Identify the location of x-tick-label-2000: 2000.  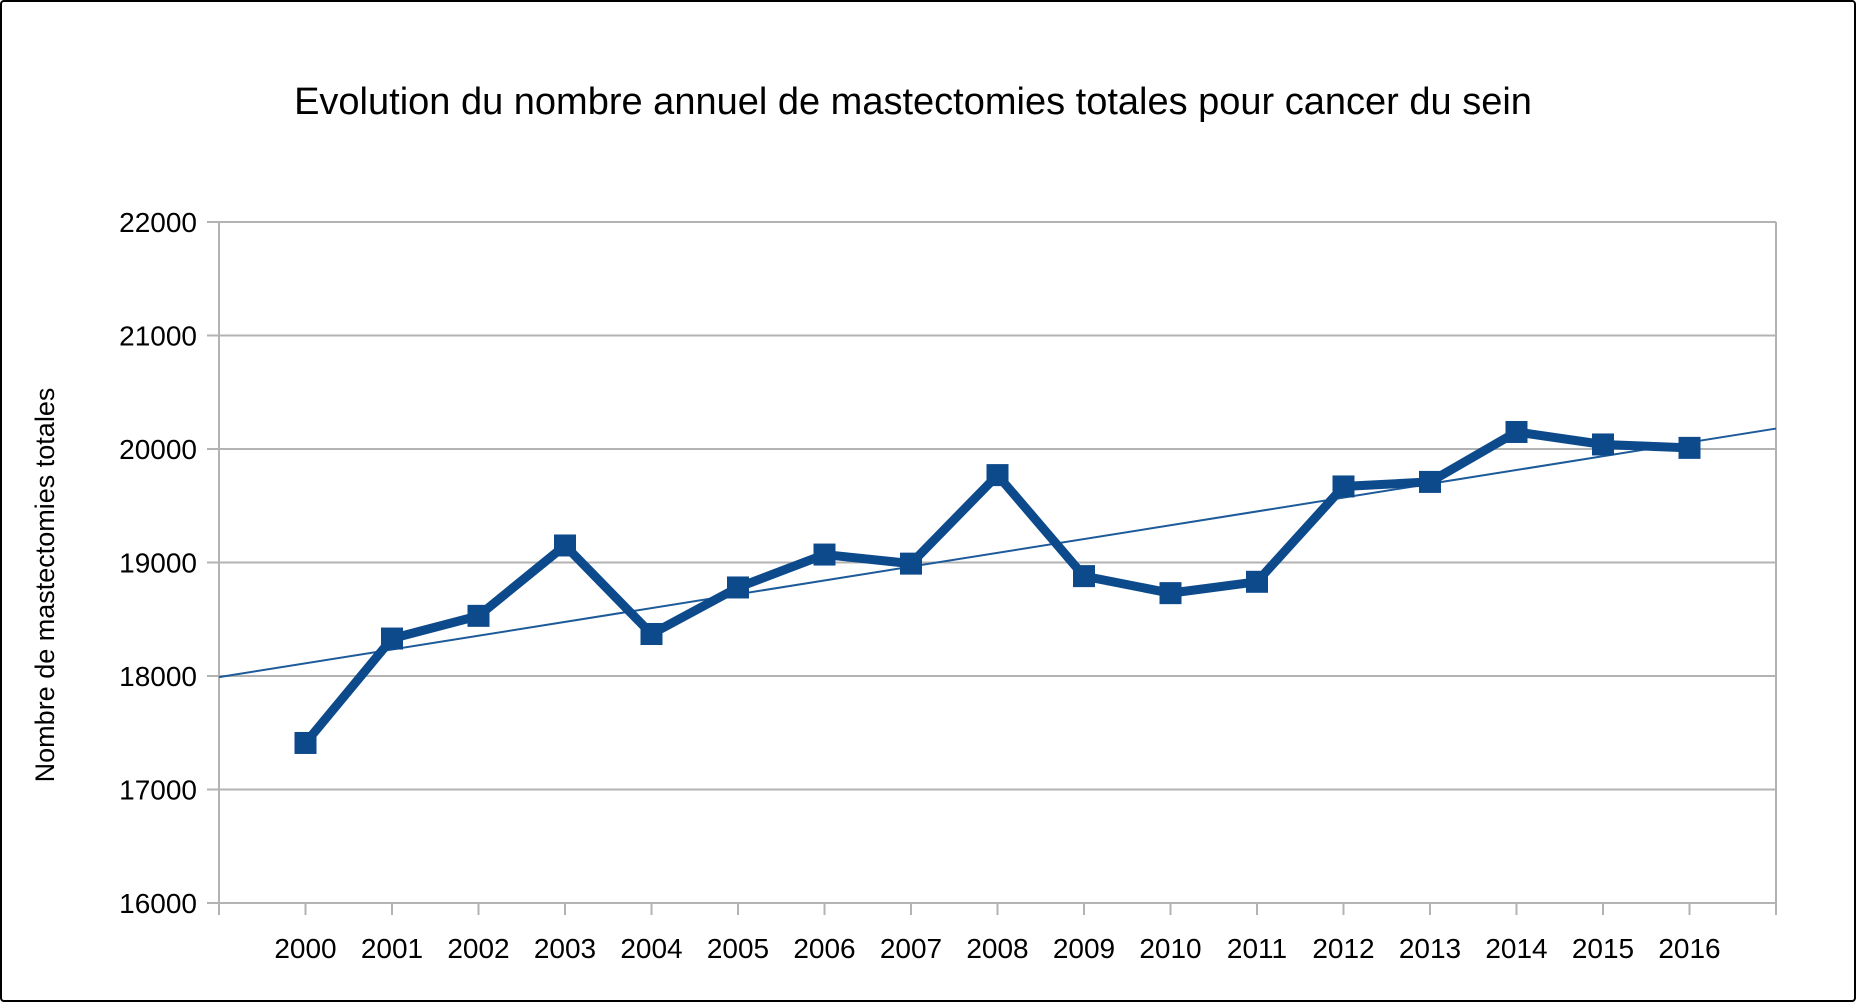
(305, 948).